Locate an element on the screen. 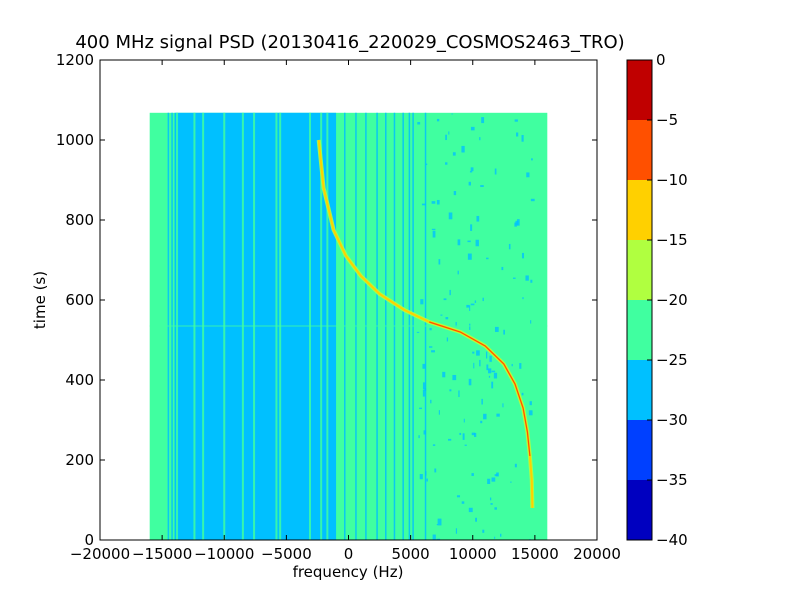 The width and height of the screenshot is (800, 600). x-tick-label: −15000 is located at coordinates (162, 554).